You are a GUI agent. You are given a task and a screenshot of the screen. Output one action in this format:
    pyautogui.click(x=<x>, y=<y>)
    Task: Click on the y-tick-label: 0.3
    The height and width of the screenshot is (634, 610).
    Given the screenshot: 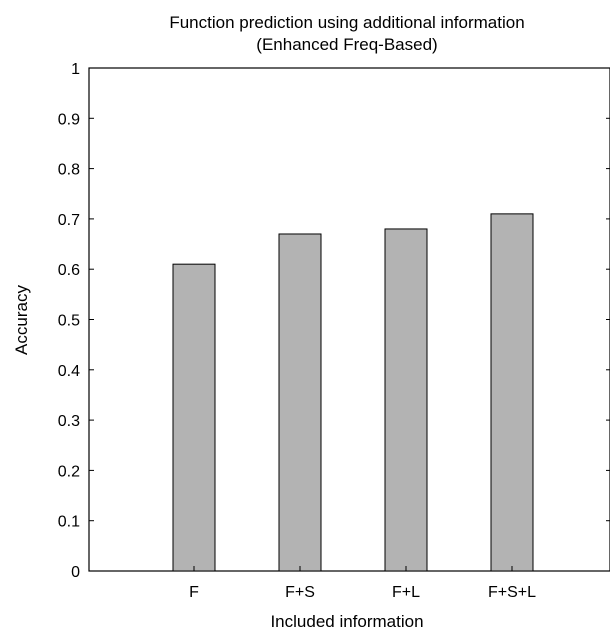 What is the action you would take?
    pyautogui.click(x=69, y=421)
    